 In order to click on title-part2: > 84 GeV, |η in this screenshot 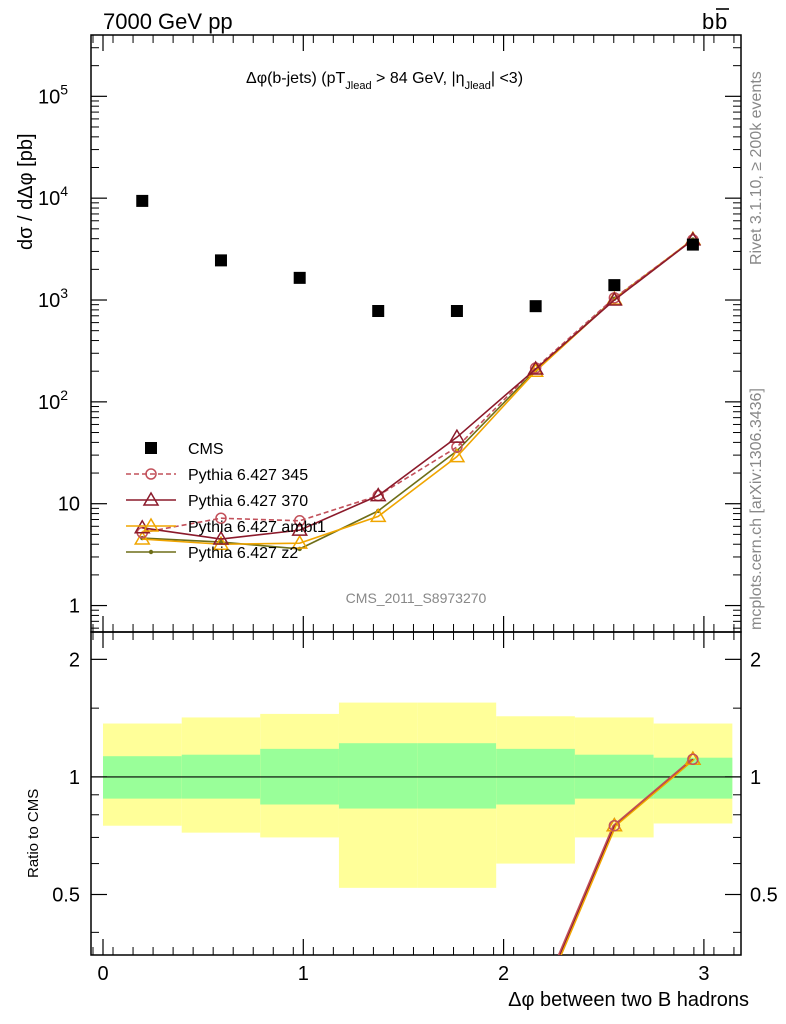, I will do `click(418, 78)`.